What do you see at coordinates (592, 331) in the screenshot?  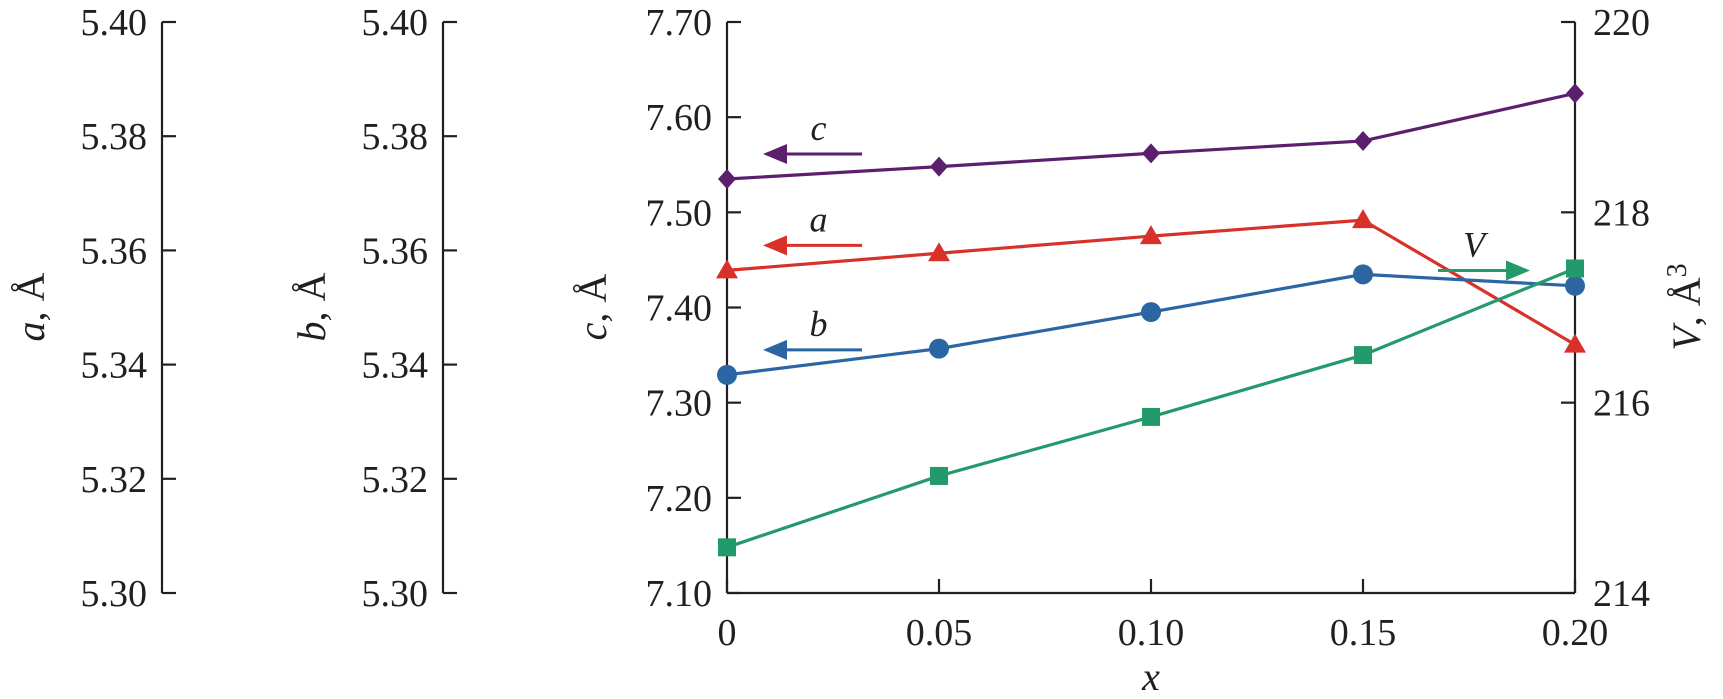 I see `c-axis-title-var: c` at bounding box center [592, 331].